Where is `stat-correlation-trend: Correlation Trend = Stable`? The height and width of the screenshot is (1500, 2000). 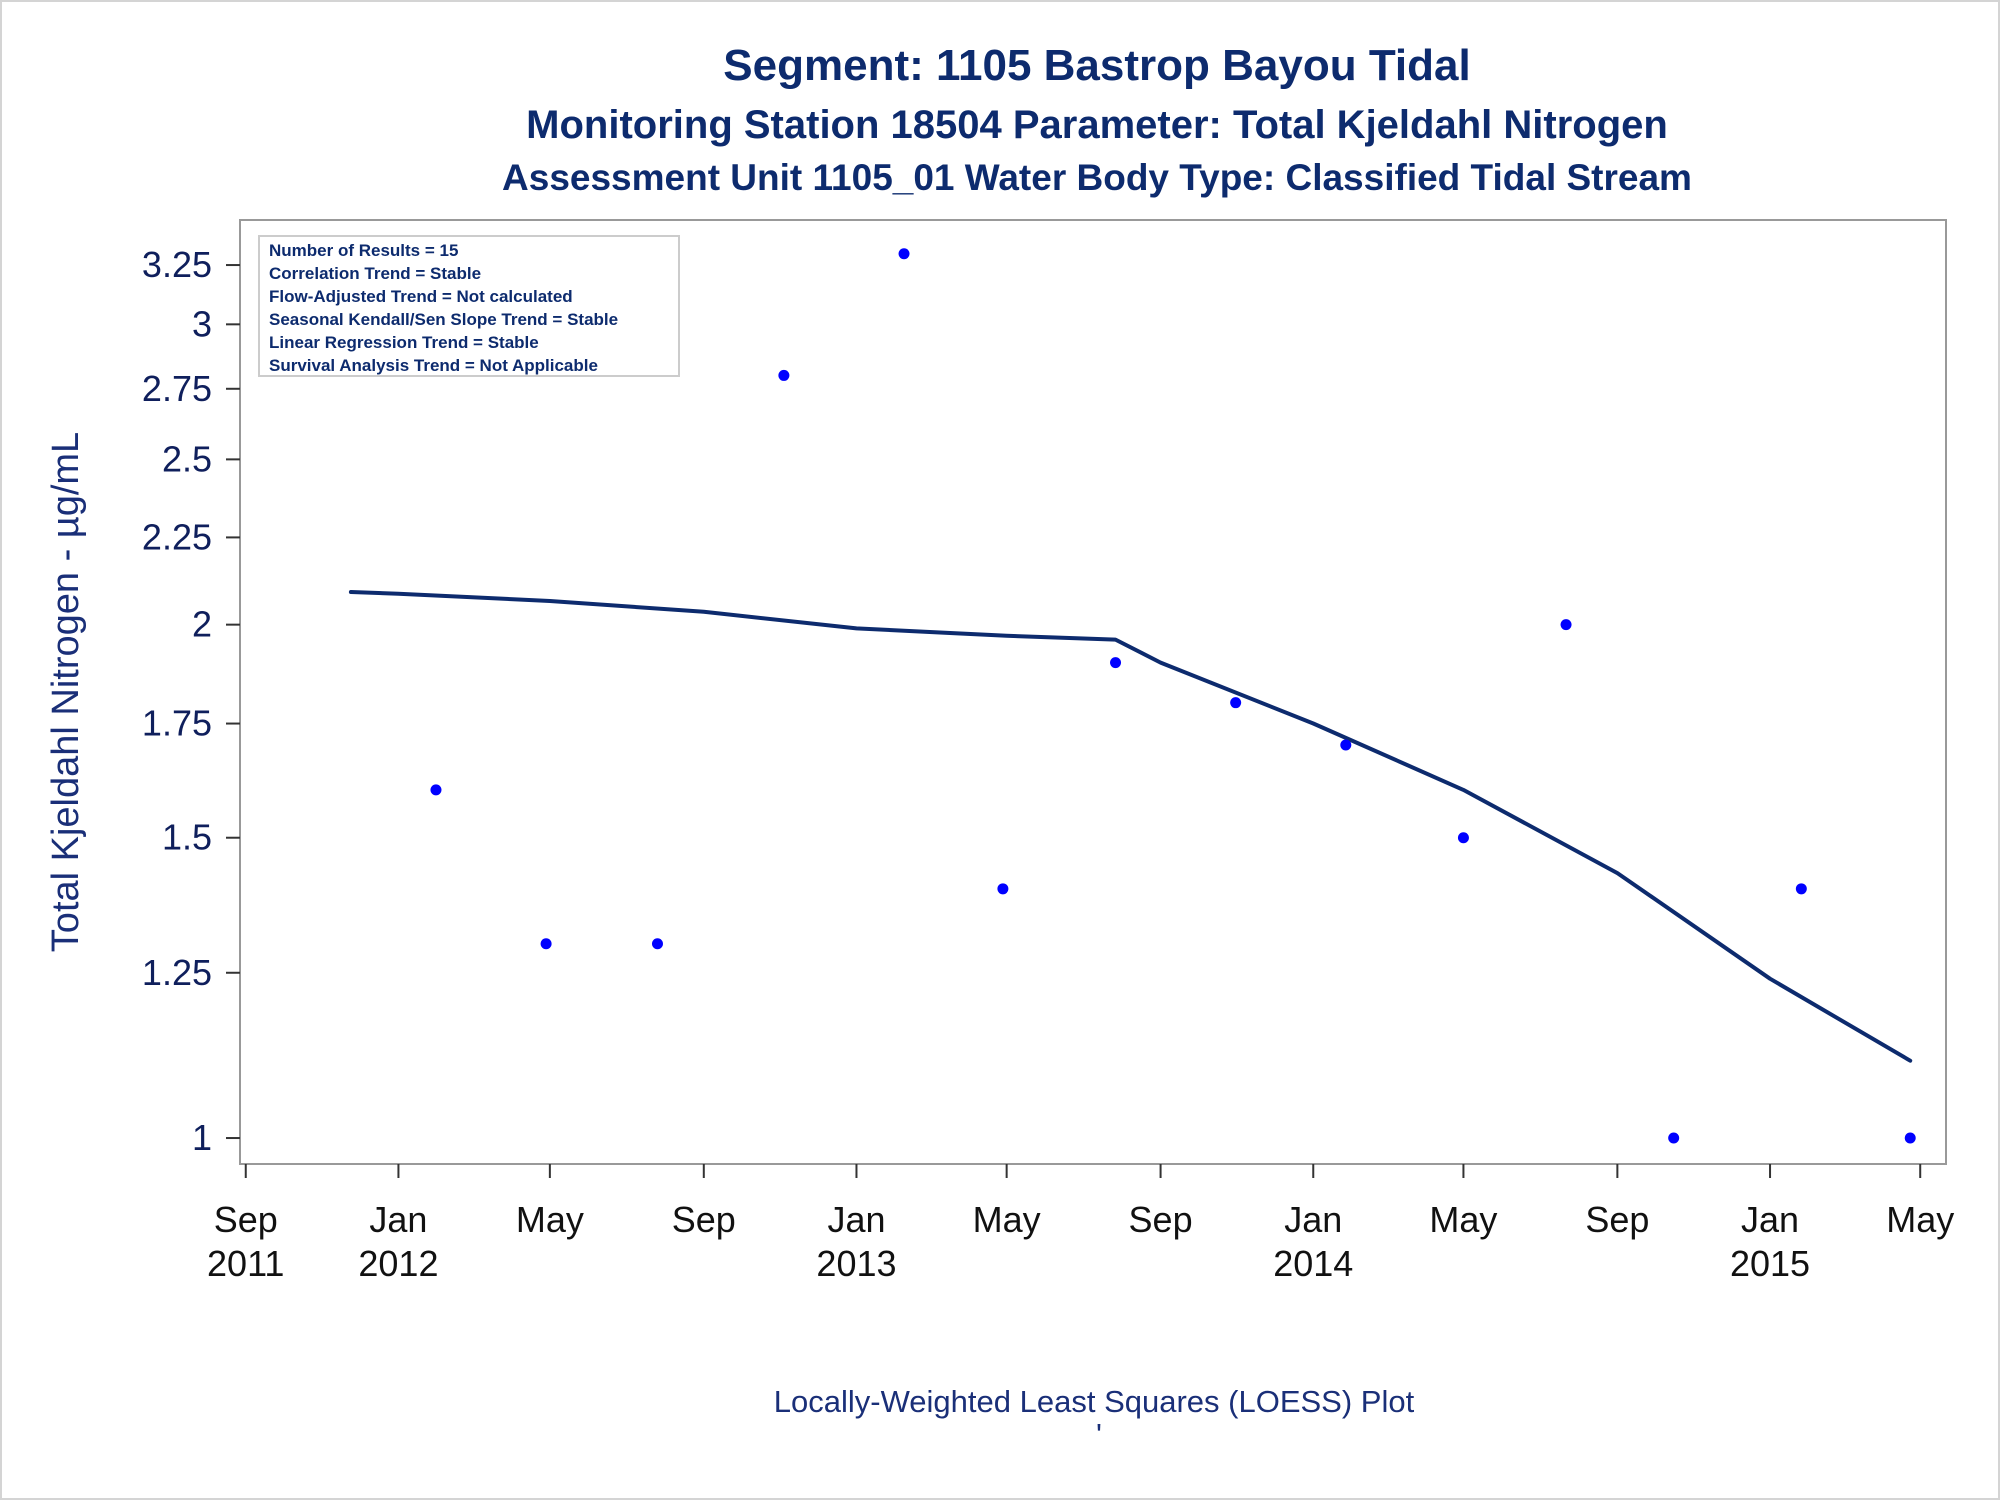
stat-correlation-trend: Correlation Trend = Stable is located at coordinates (375, 273).